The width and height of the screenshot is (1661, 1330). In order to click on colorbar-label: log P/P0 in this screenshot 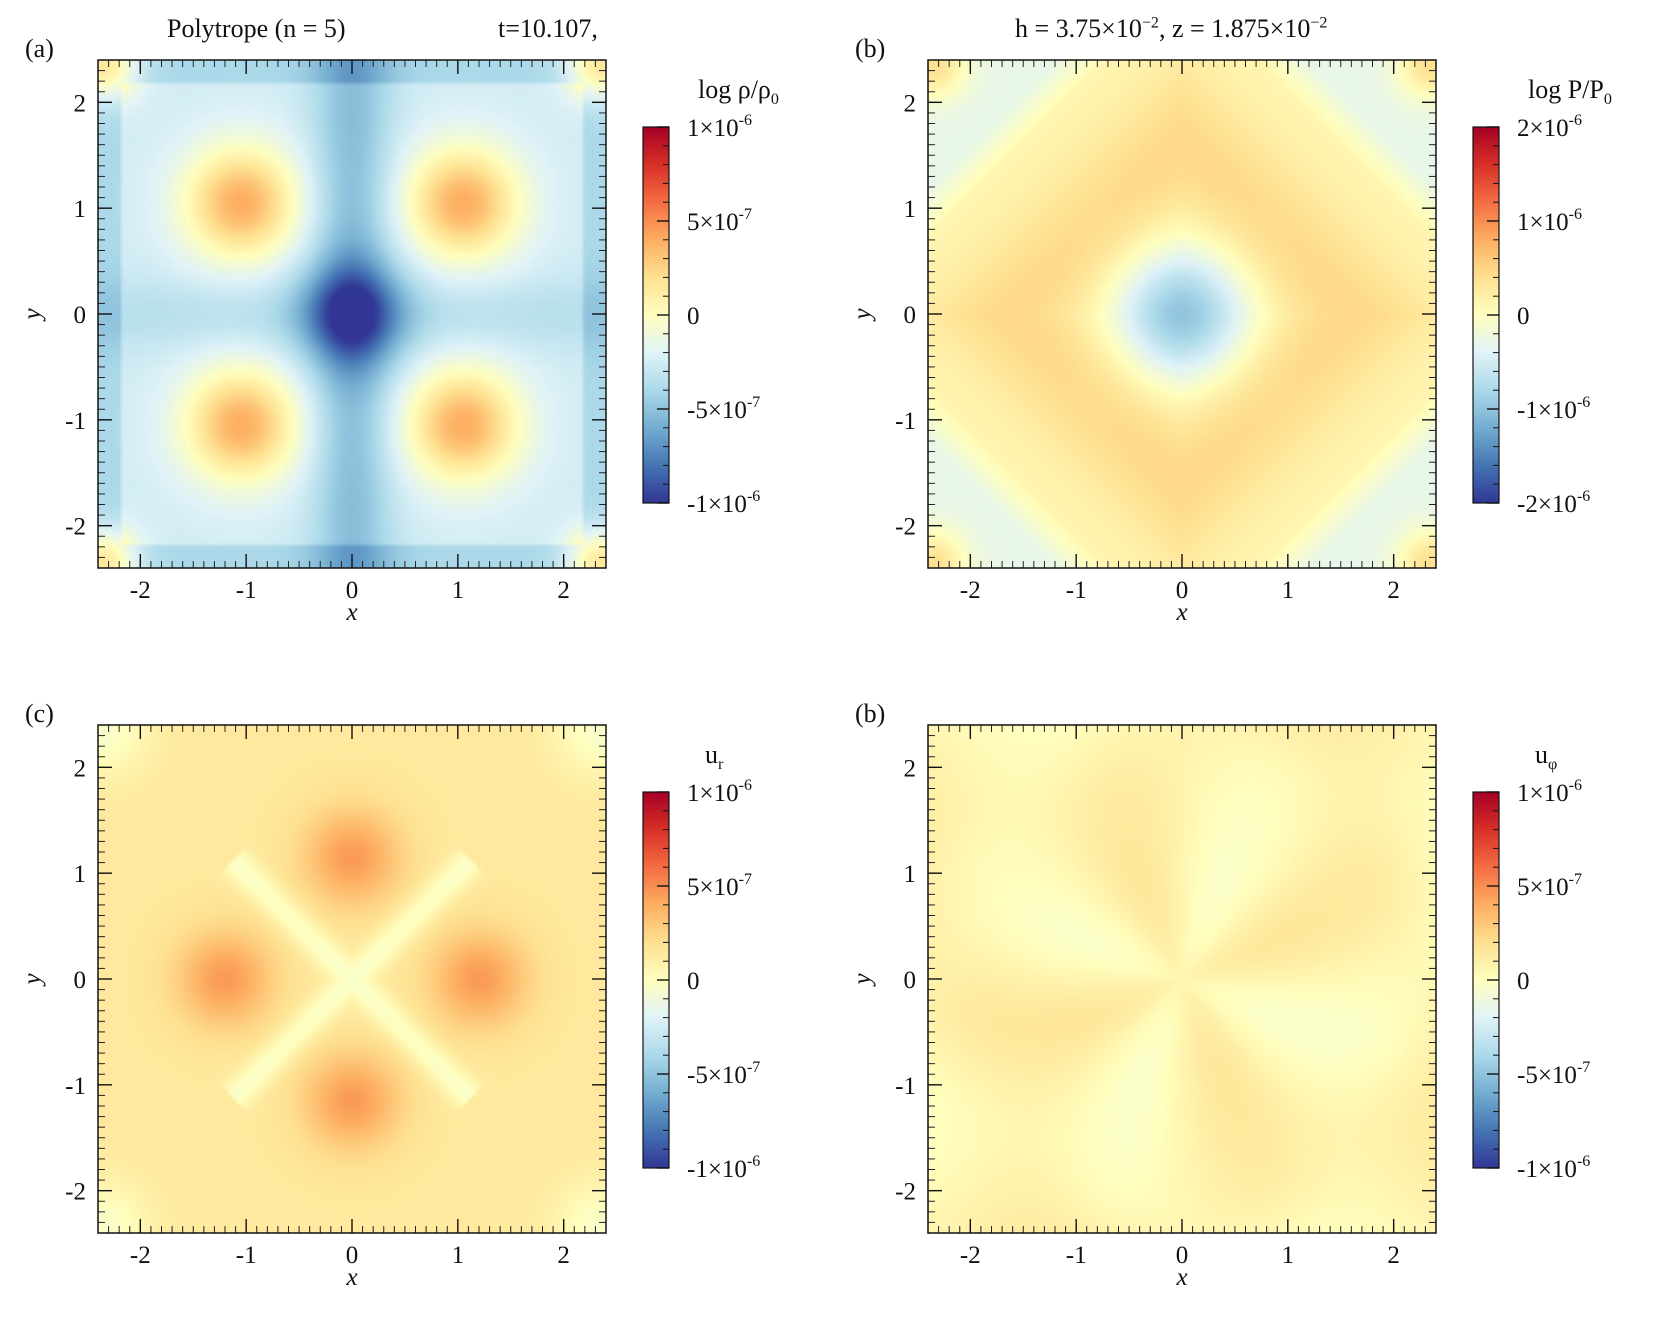, I will do `click(1570, 92)`.